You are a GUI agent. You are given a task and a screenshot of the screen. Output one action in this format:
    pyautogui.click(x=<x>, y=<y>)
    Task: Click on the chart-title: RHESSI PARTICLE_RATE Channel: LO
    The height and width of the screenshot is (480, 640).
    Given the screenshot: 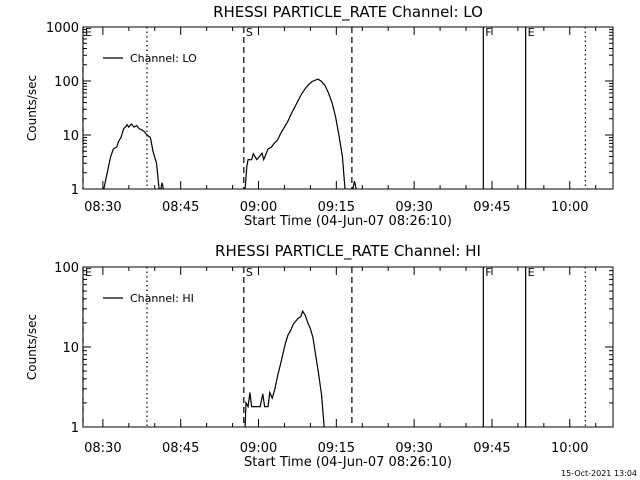 What is the action you would take?
    pyautogui.click(x=348, y=12)
    